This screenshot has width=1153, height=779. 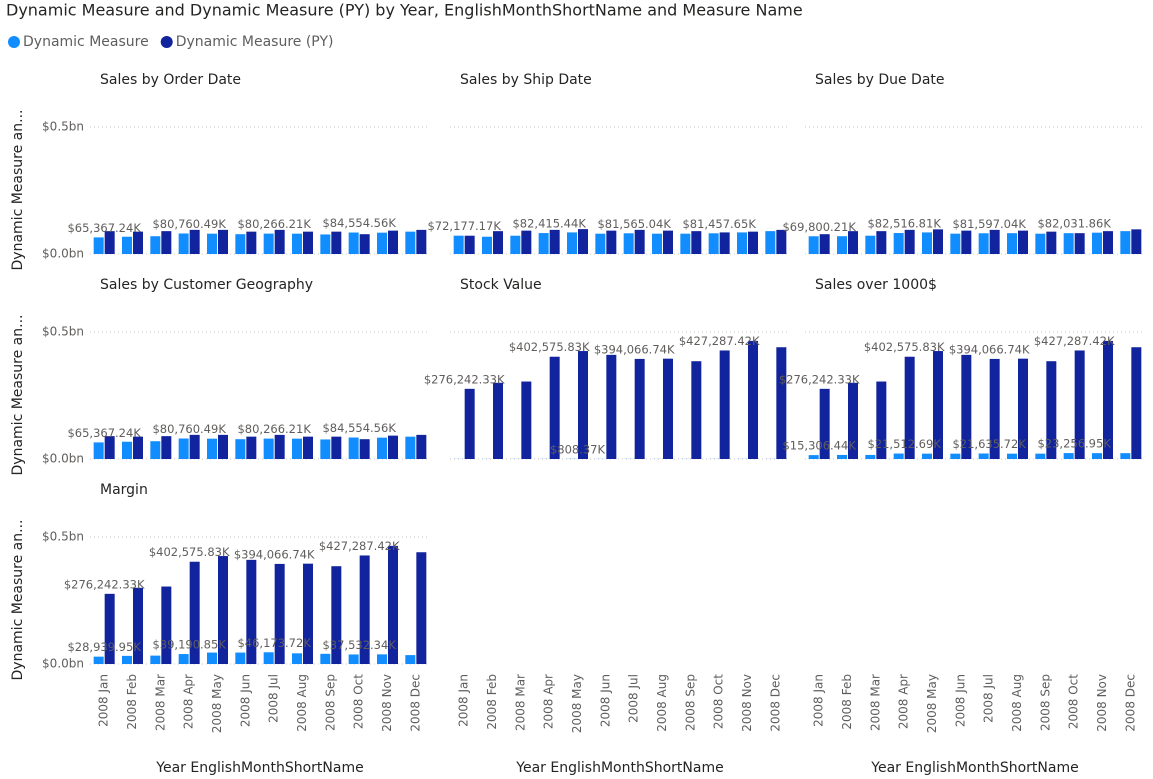 What do you see at coordinates (255, 42) in the screenshot?
I see `legend-label: Dynamic Measure (PY)` at bounding box center [255, 42].